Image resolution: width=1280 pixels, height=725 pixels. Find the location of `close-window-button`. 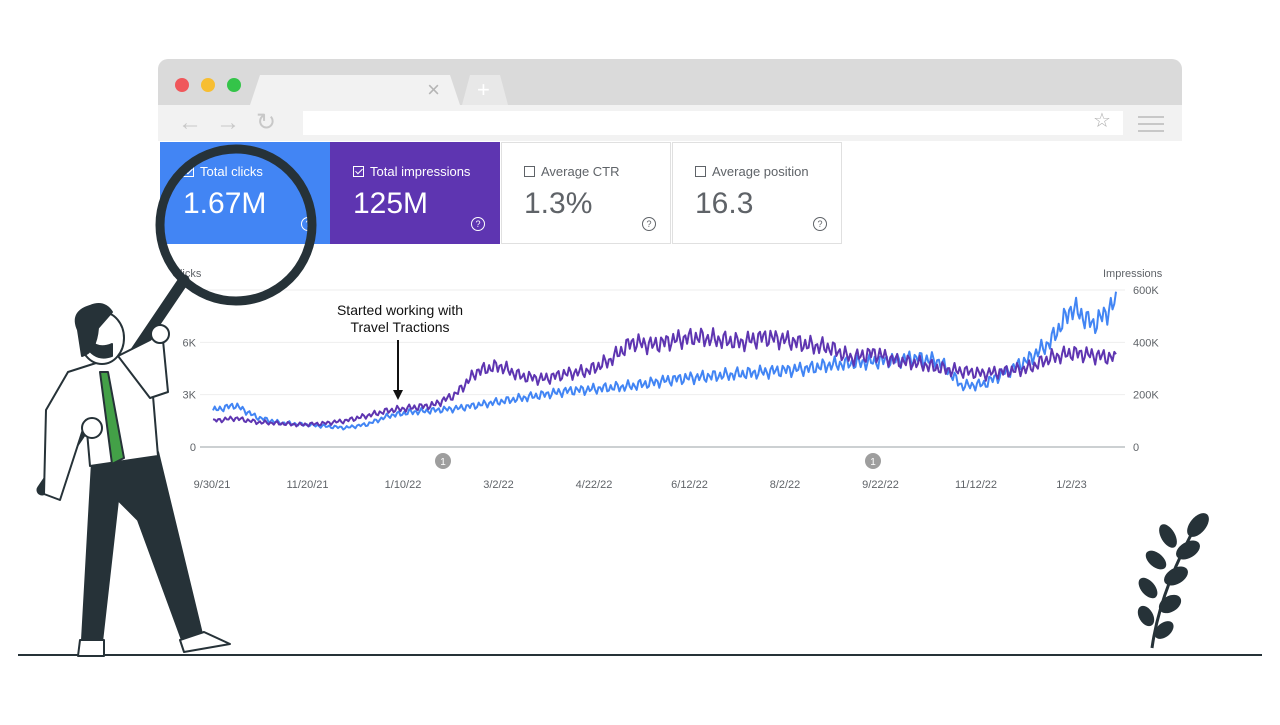

close-window-button is located at coordinates (182, 85).